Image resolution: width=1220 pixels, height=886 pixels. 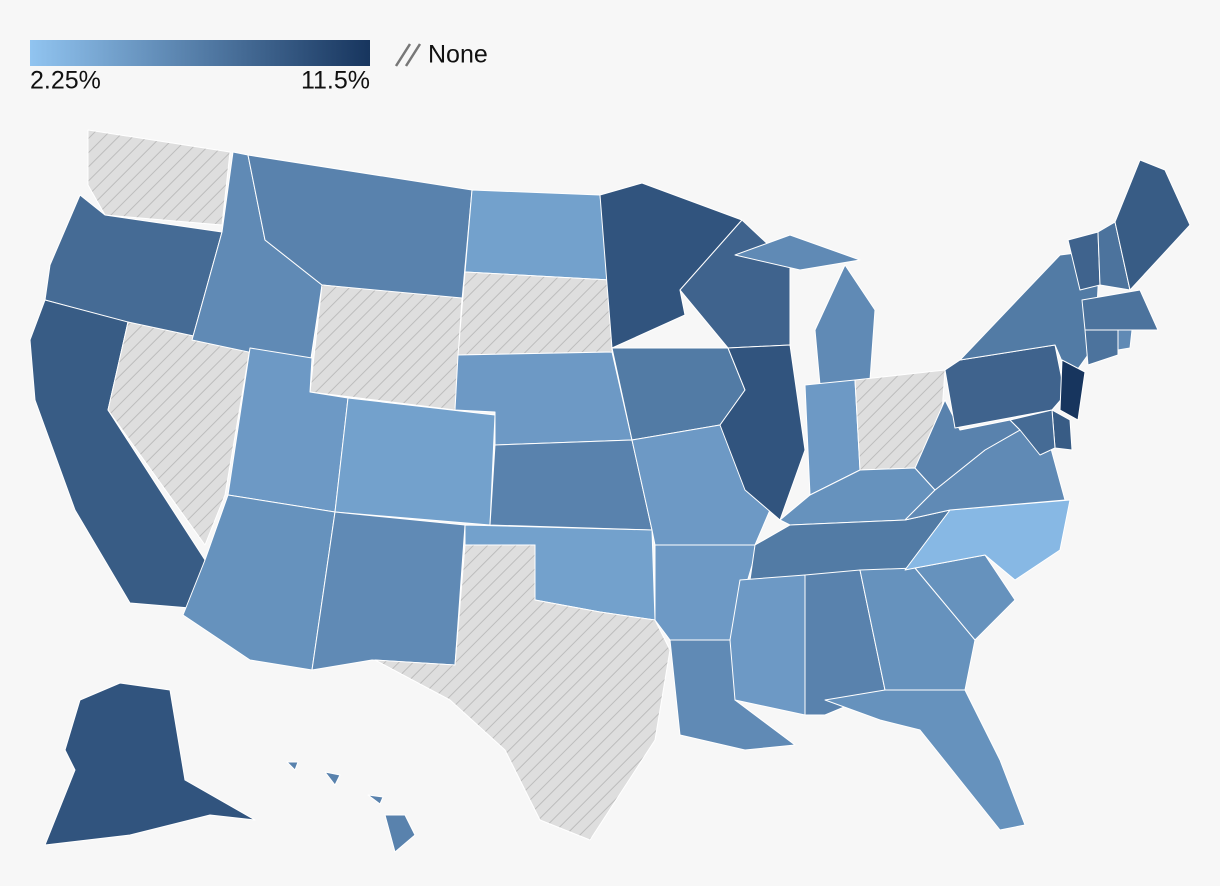 What do you see at coordinates (200, 81) in the screenshot?
I see `color-scale-ticks: 2.25% 11.5%` at bounding box center [200, 81].